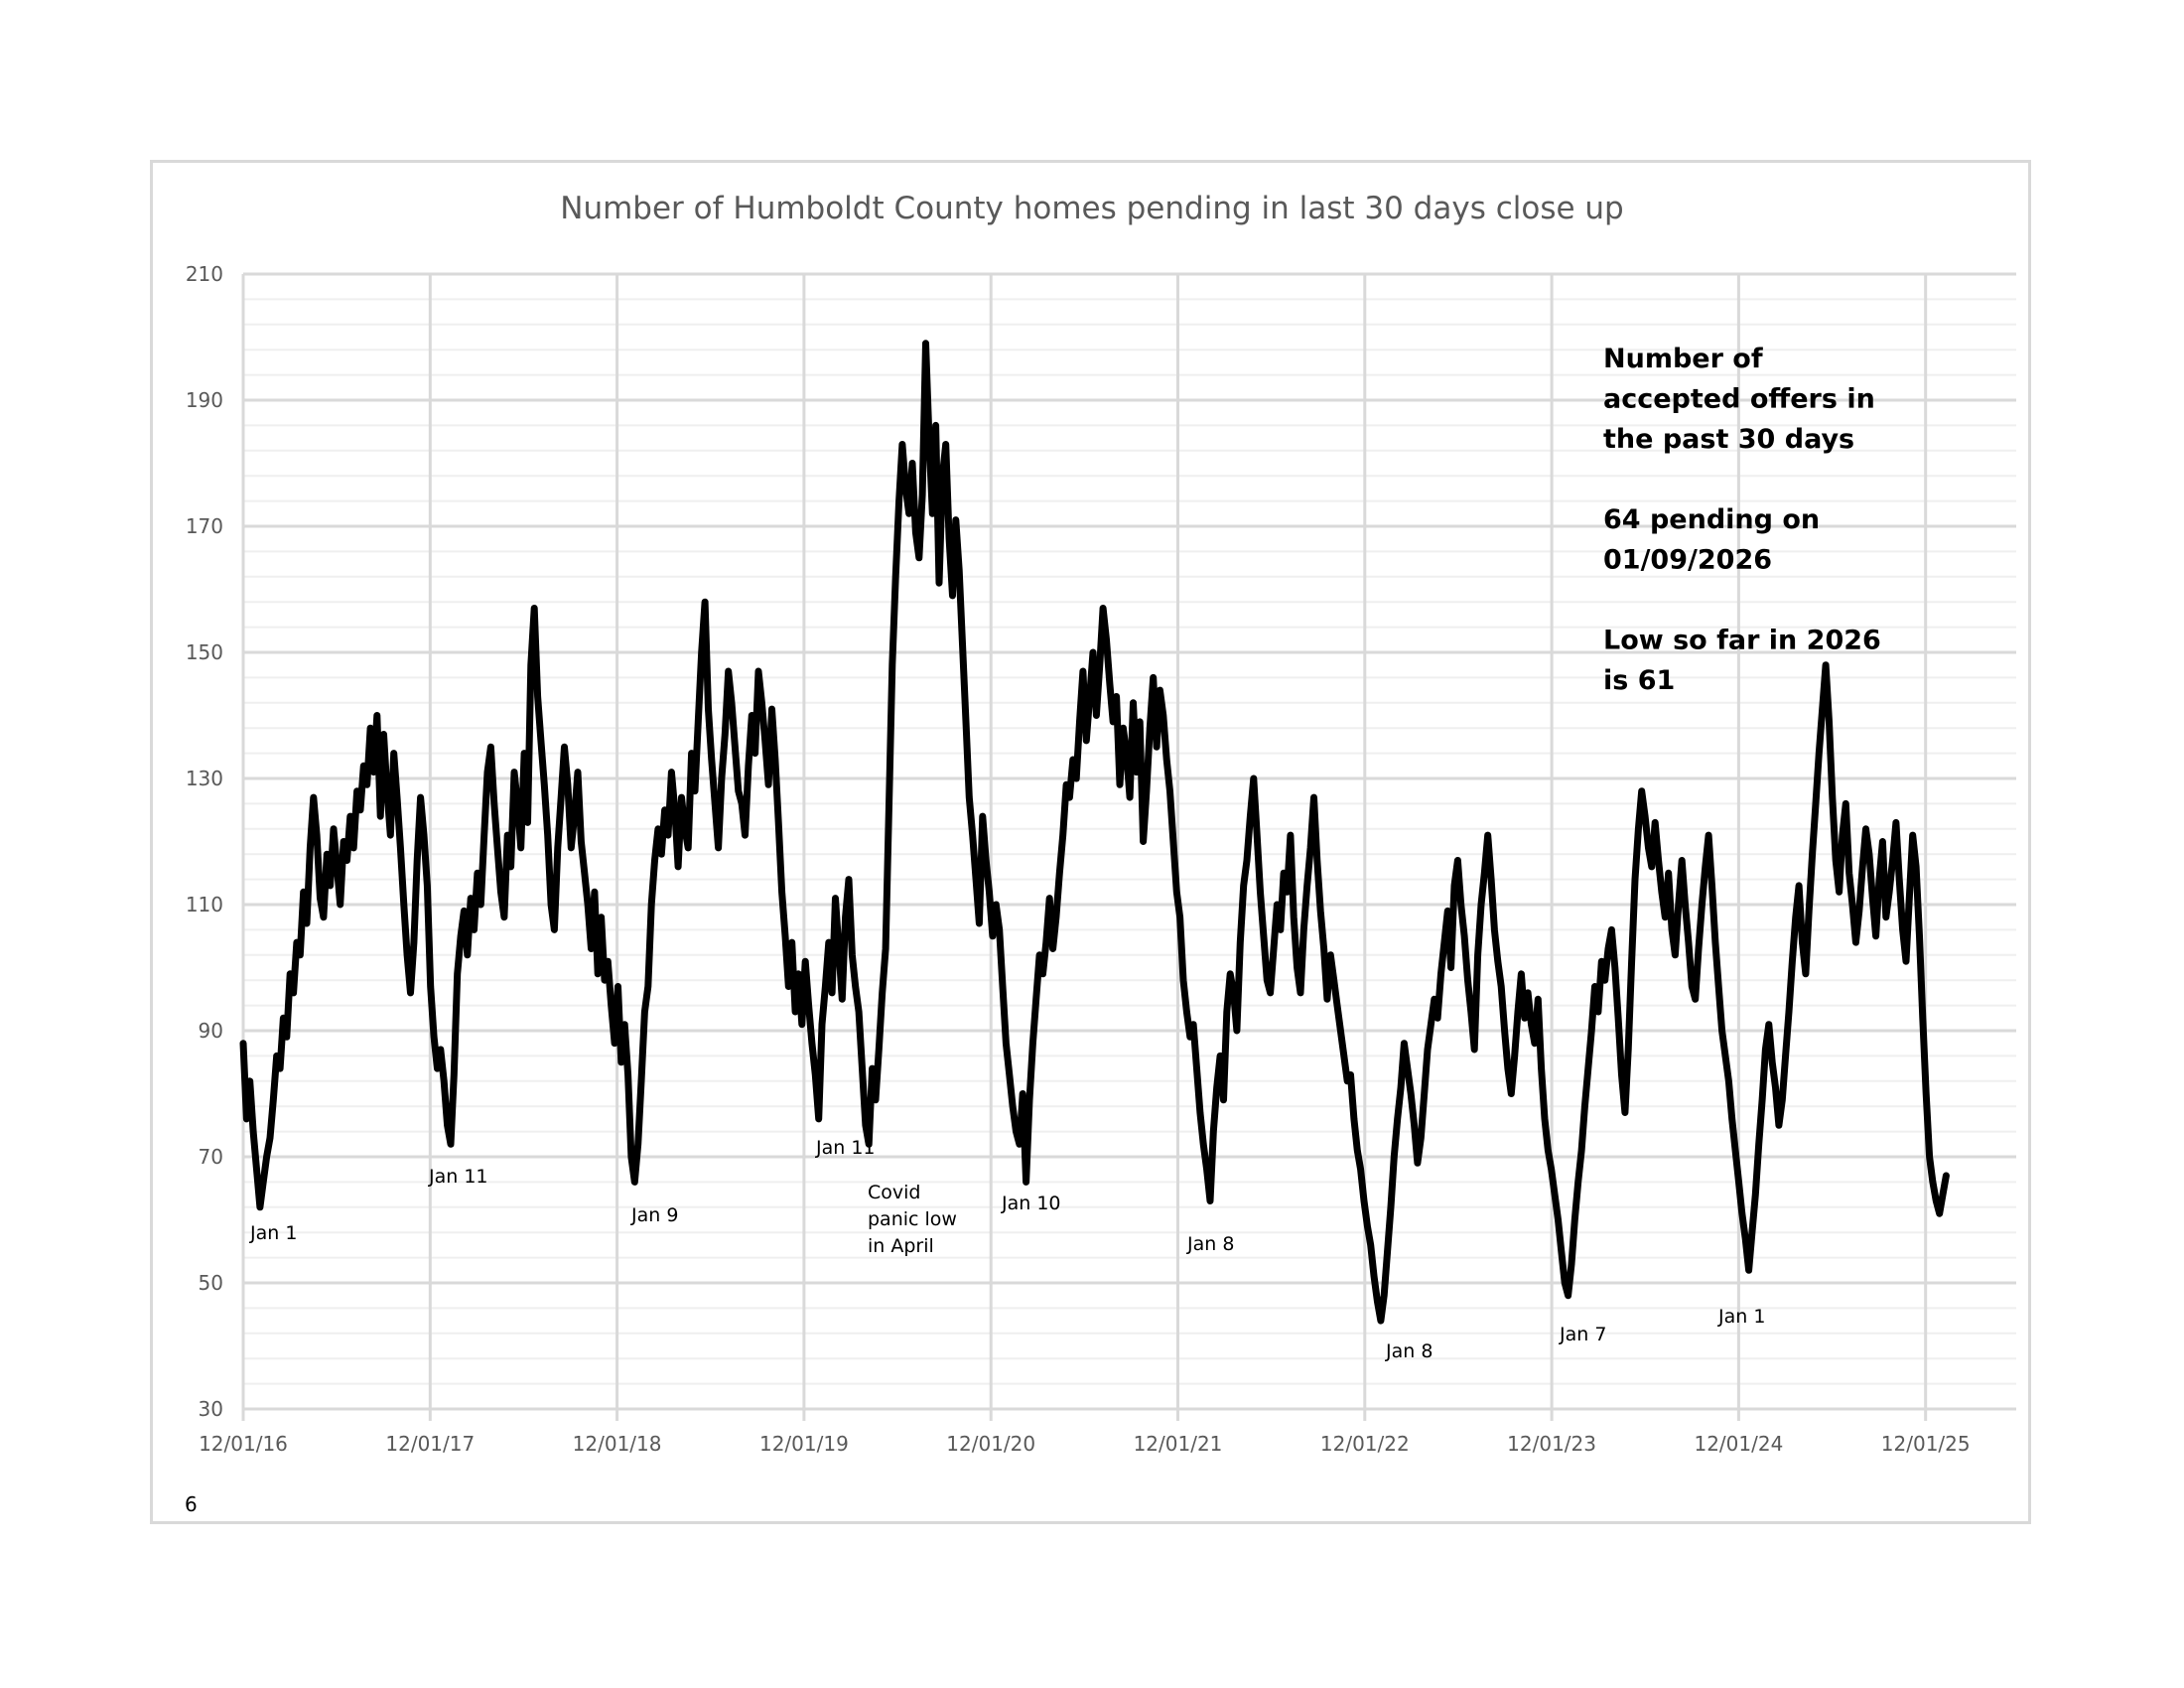  Describe the element at coordinates (204, 841) in the screenshot. I see `y-axis-tick-labels: 30 50 70 90 110 130 150 170 190 210` at that location.